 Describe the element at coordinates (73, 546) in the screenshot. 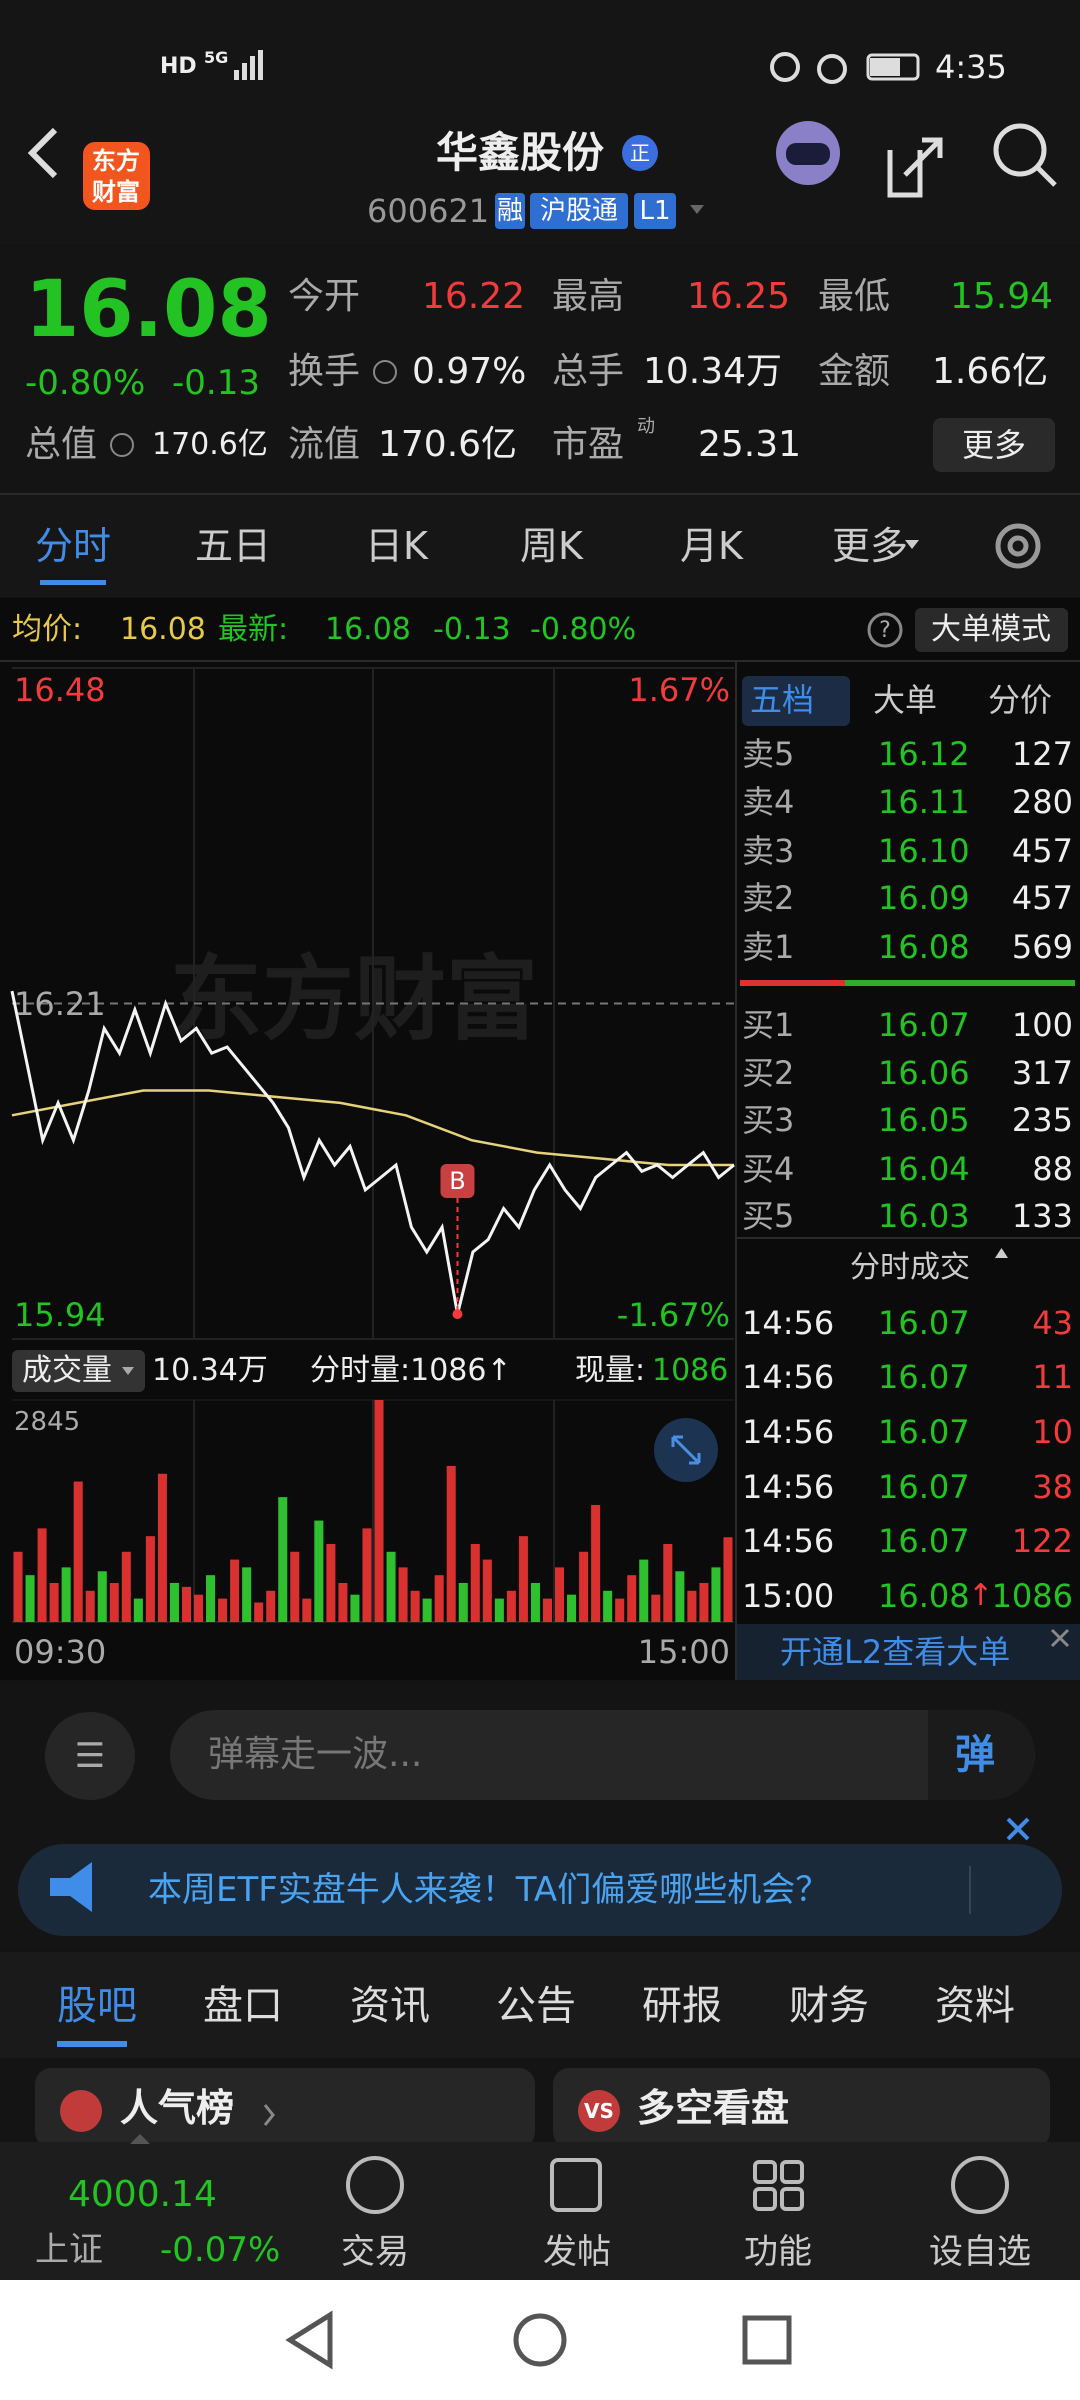

I see `period-tab: 分时` at that location.